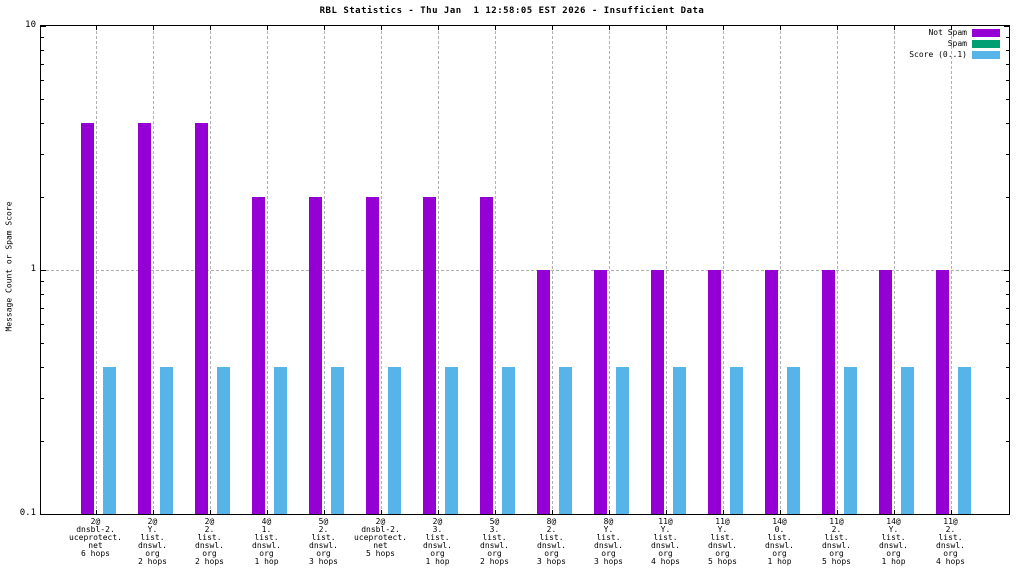 The image size is (1024, 576). Describe the element at coordinates (893, 541) in the screenshot. I see `x-tick-label: 14@ Y. list. dnswl. org 1 hop` at that location.